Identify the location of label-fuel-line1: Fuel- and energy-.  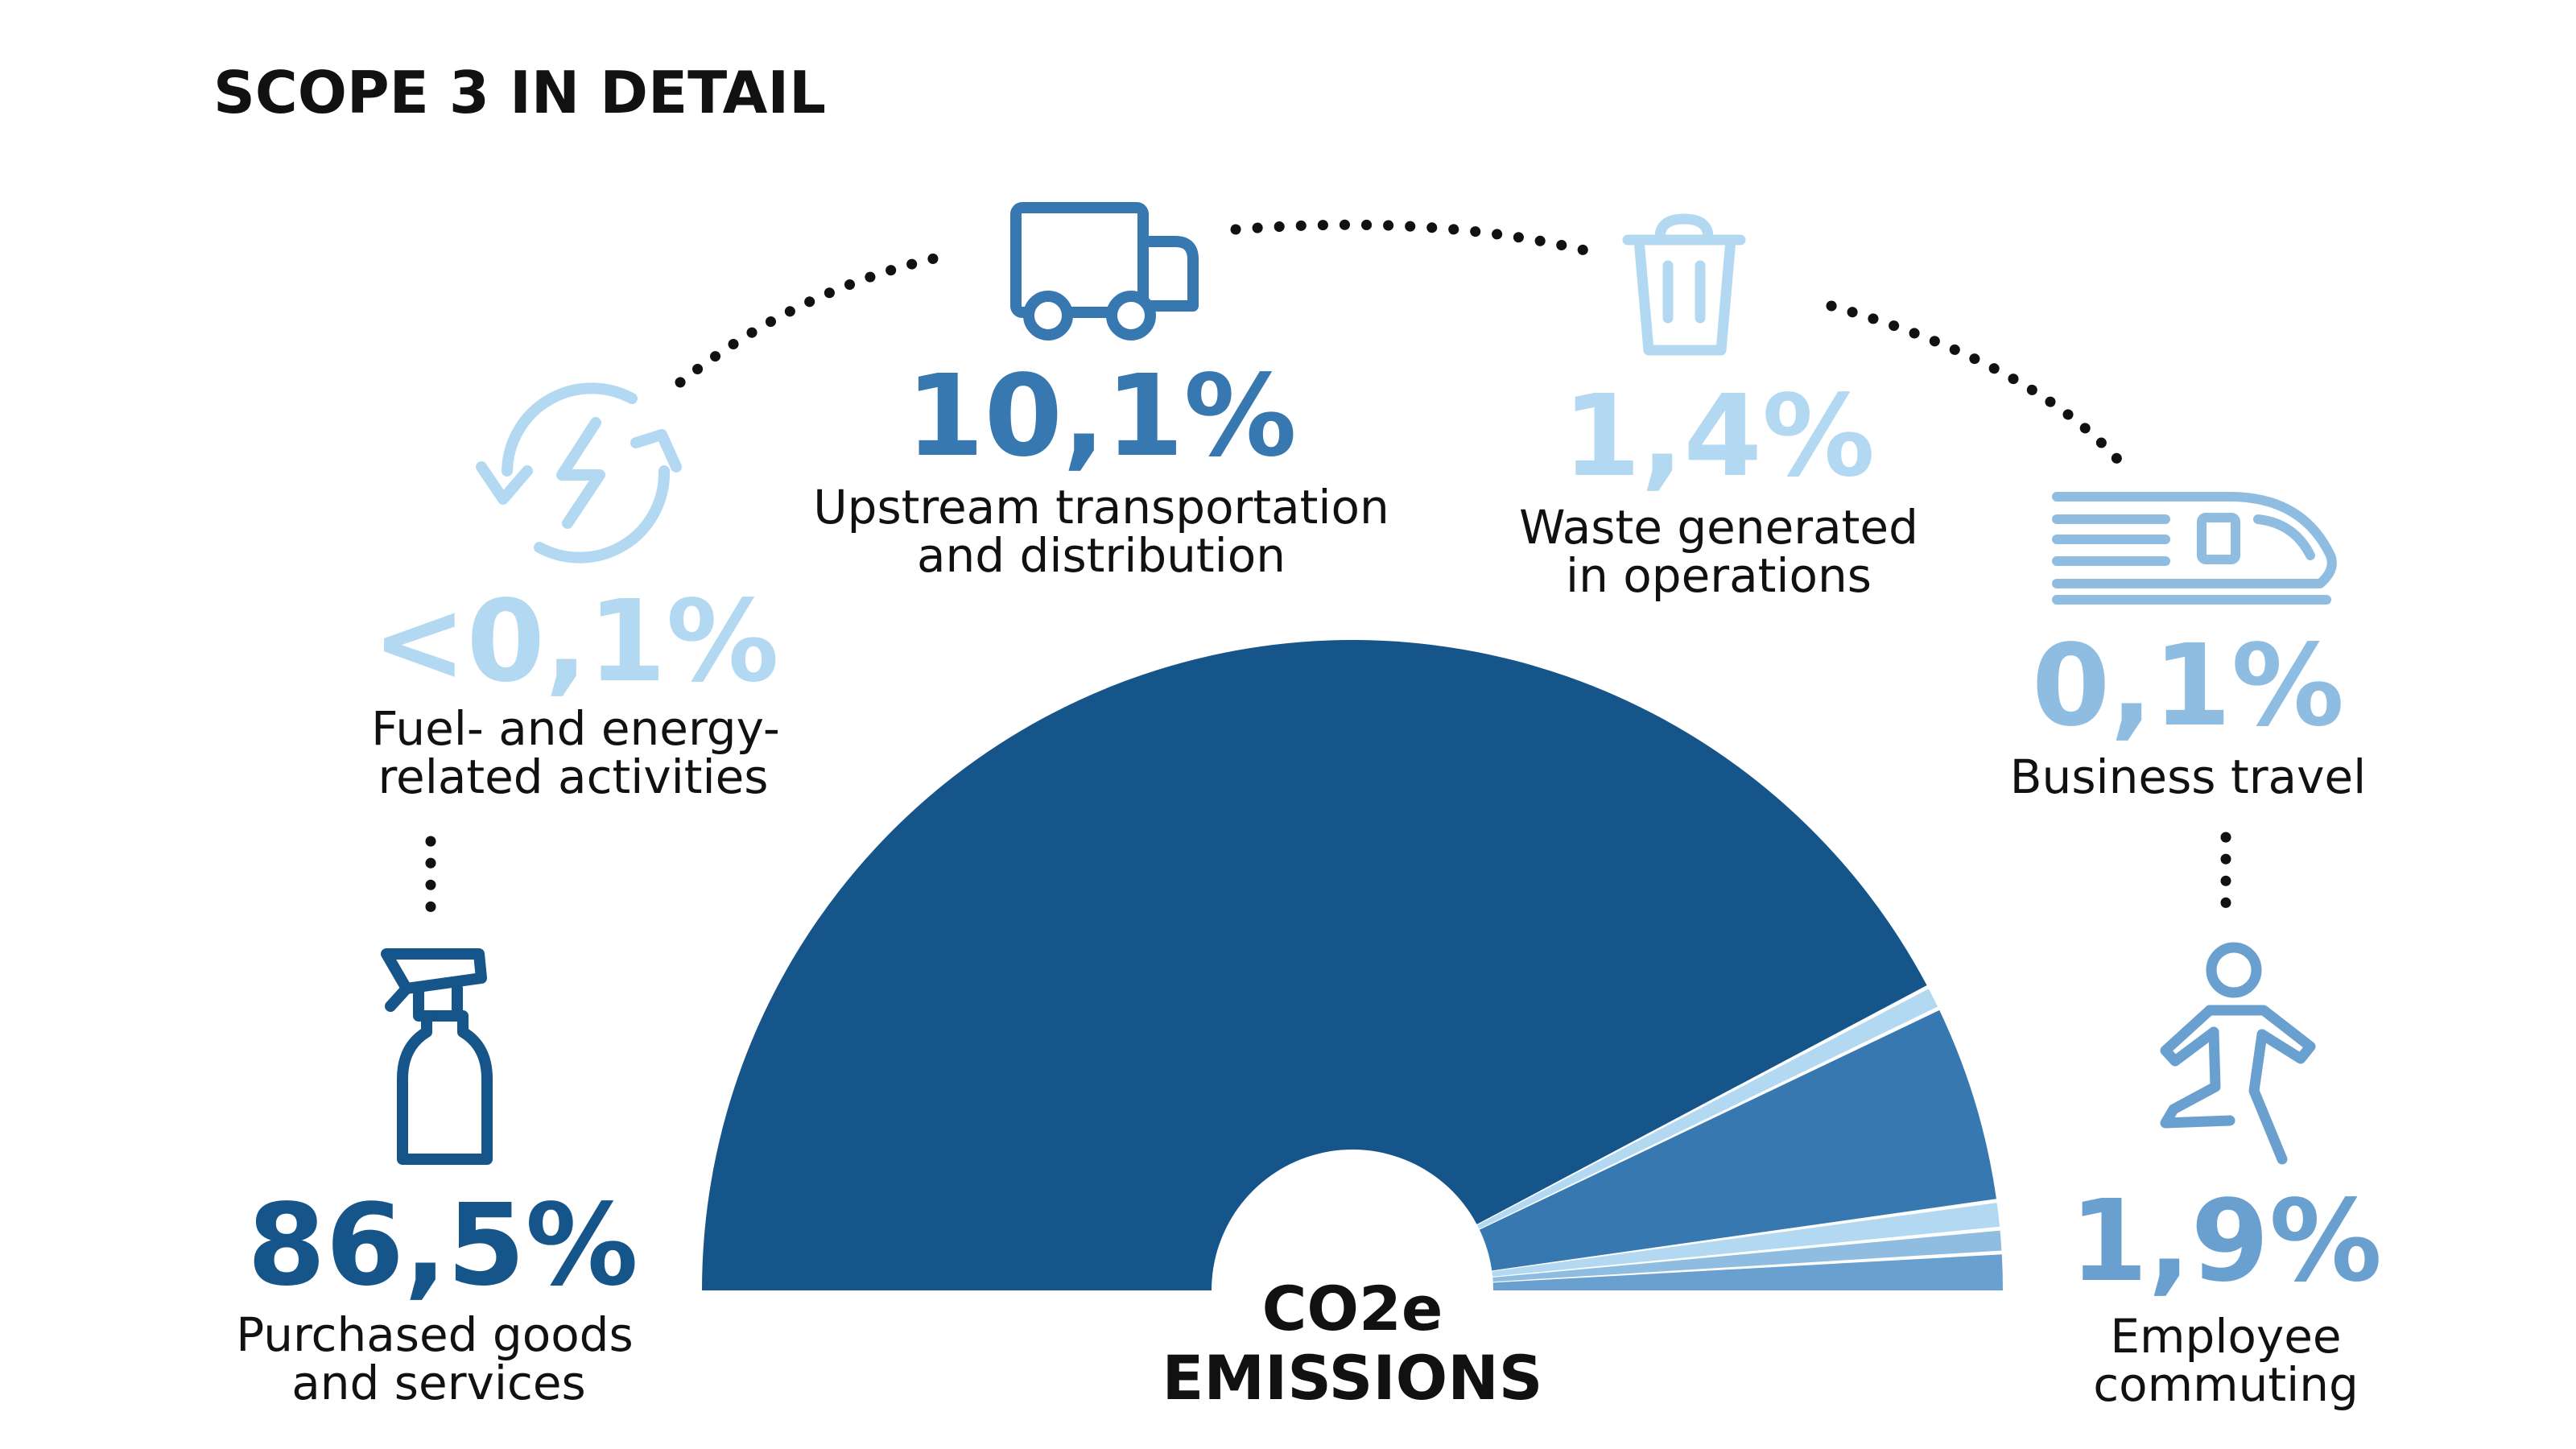
(575, 728).